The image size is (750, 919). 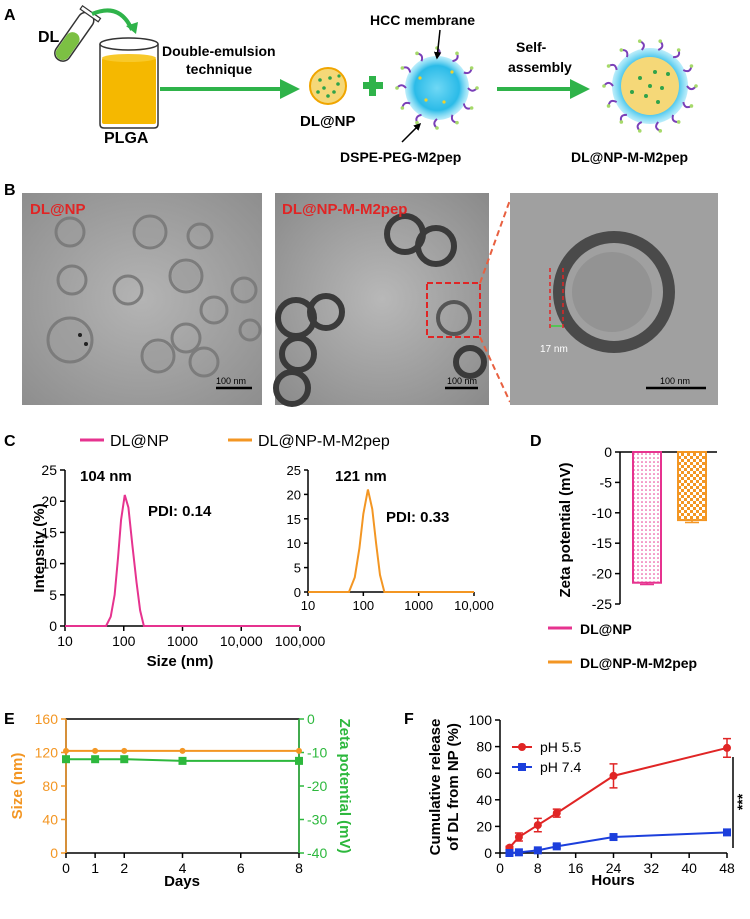 I want to click on e-left-tick-label: 160, so click(x=47, y=719).